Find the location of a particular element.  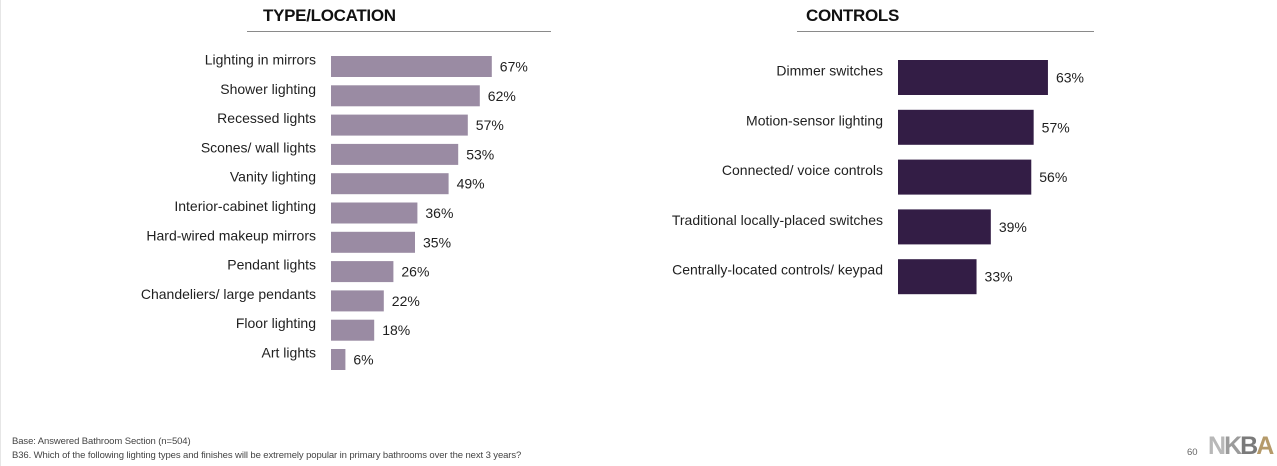

category-label: Lighting in mirrors is located at coordinates (260, 60).